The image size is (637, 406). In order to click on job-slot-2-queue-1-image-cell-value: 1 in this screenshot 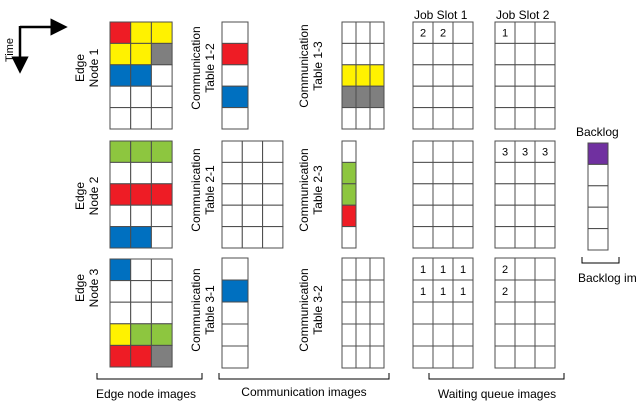, I will do `click(505, 34)`.